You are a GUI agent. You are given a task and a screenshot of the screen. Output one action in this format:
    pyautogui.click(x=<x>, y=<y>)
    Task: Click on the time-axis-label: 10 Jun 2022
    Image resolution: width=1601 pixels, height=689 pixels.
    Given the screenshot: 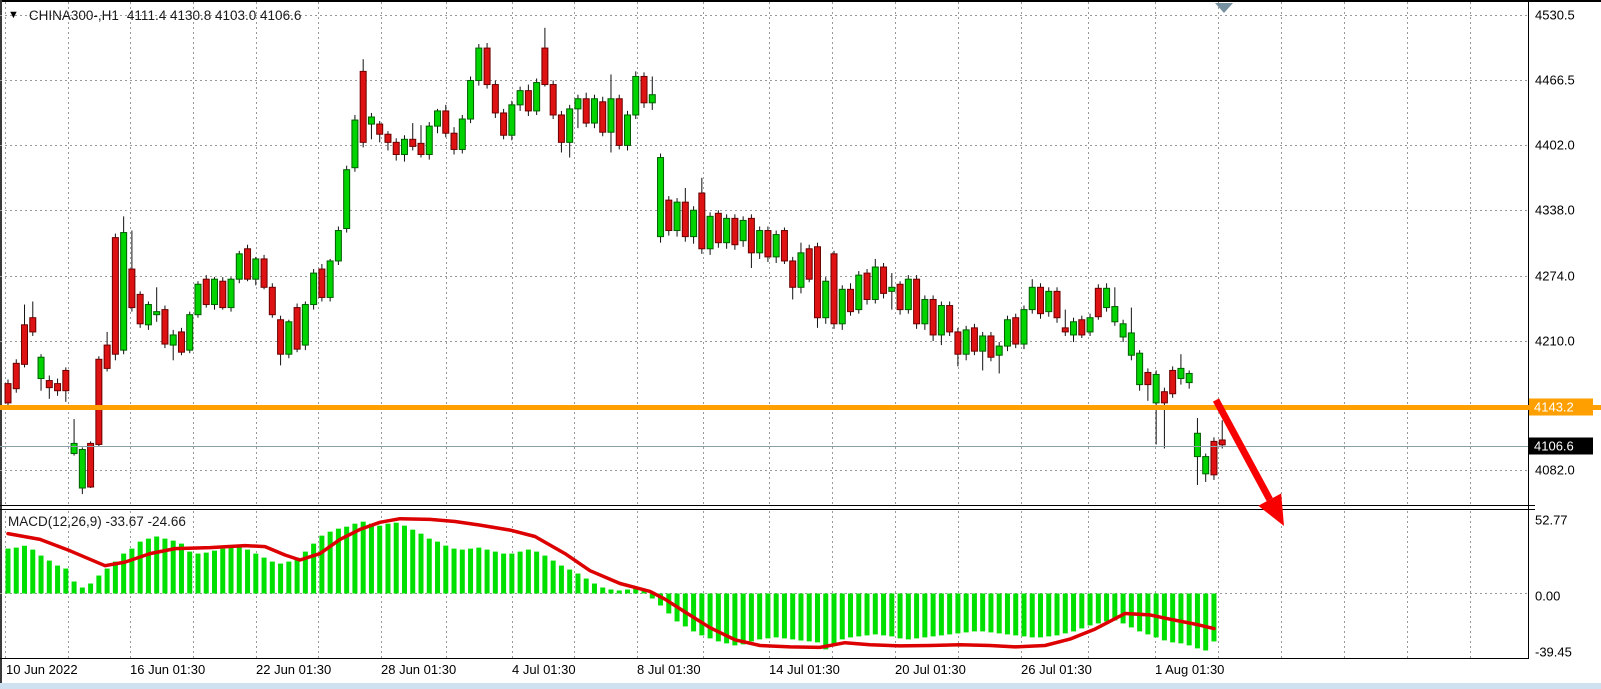 What is the action you would take?
    pyautogui.click(x=42, y=669)
    